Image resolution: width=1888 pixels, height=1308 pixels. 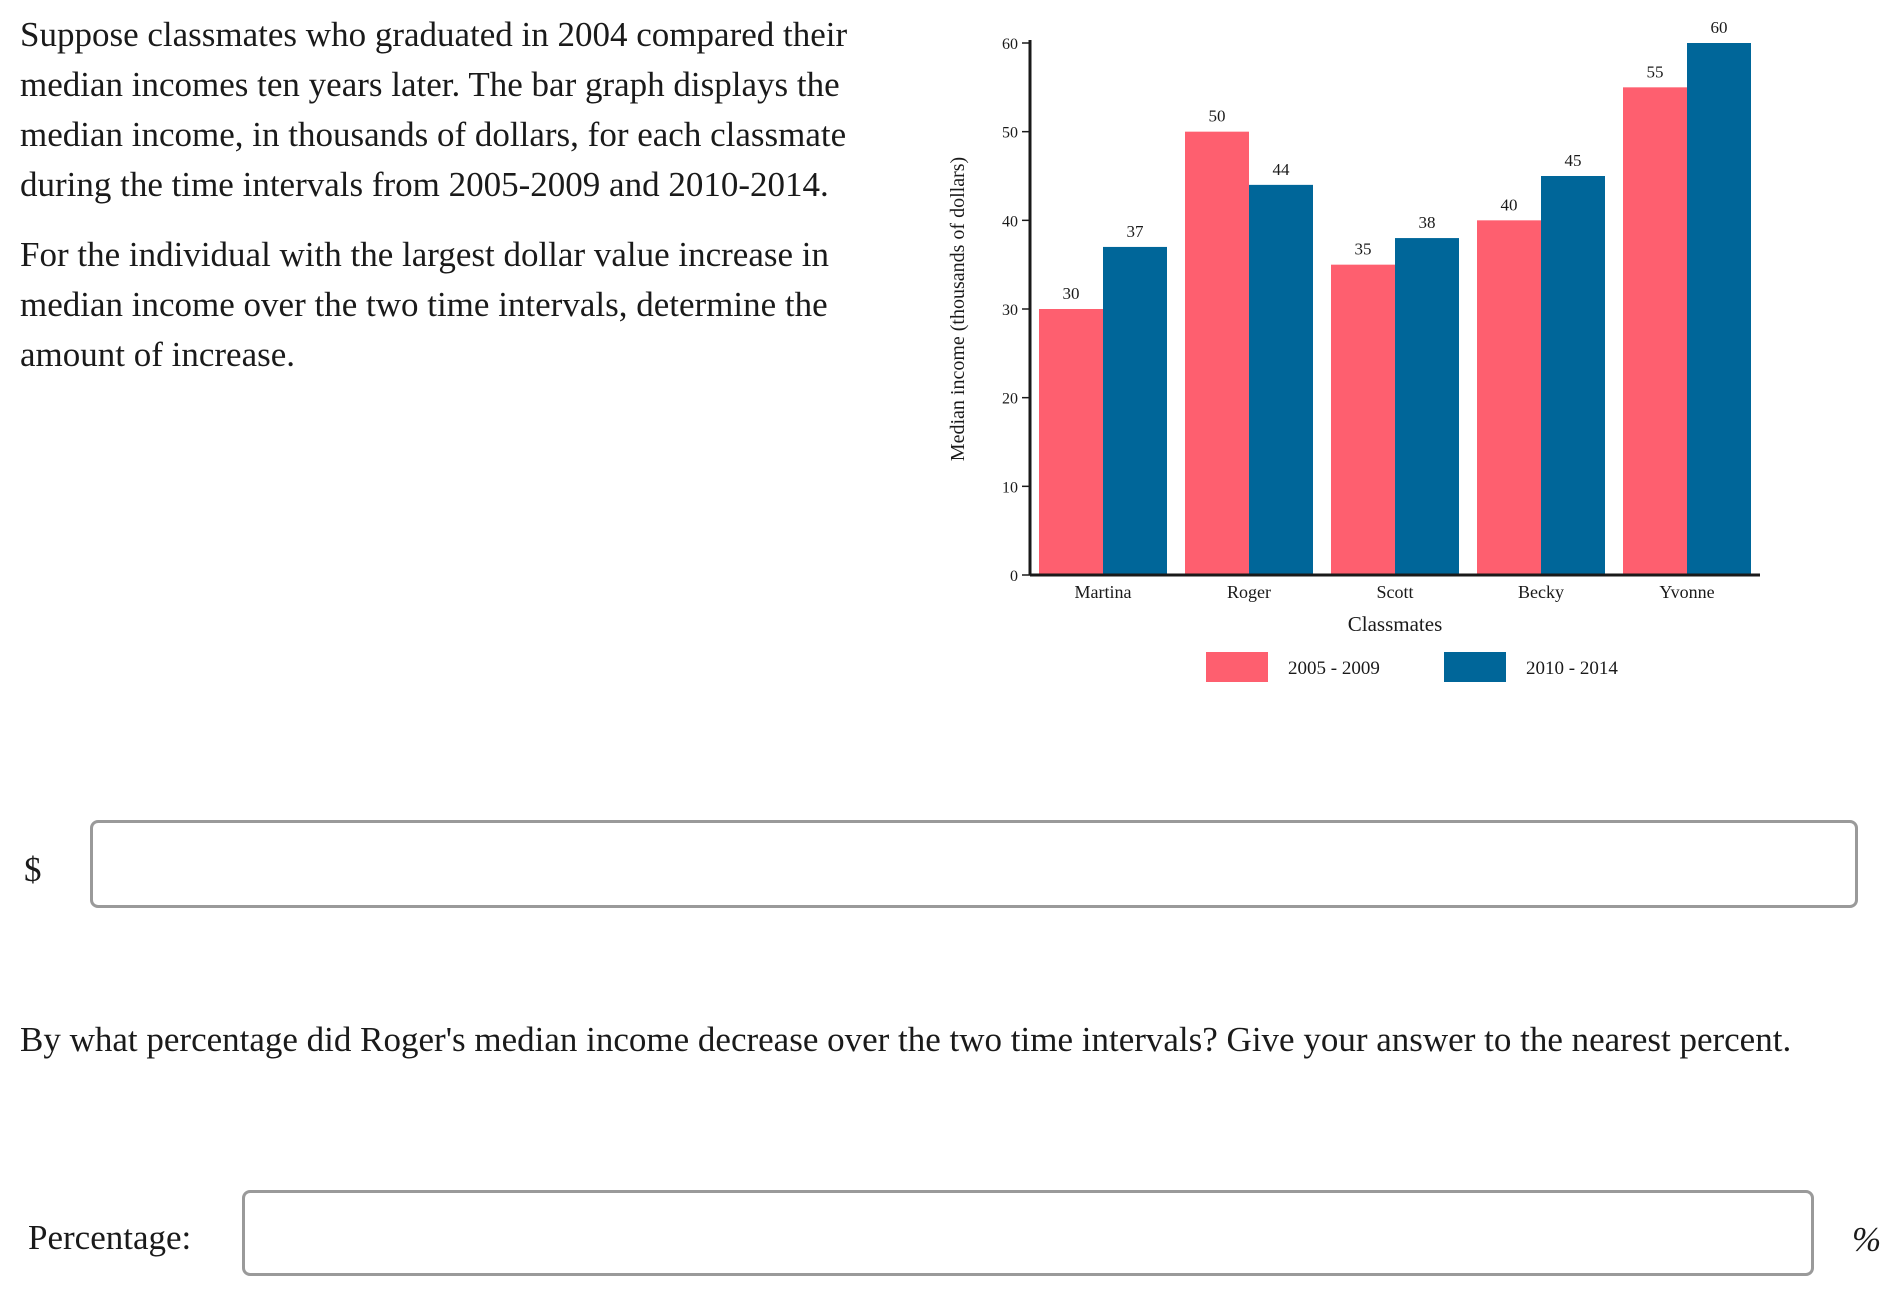 I want to click on x-tick-label: Martina, so click(x=1103, y=592).